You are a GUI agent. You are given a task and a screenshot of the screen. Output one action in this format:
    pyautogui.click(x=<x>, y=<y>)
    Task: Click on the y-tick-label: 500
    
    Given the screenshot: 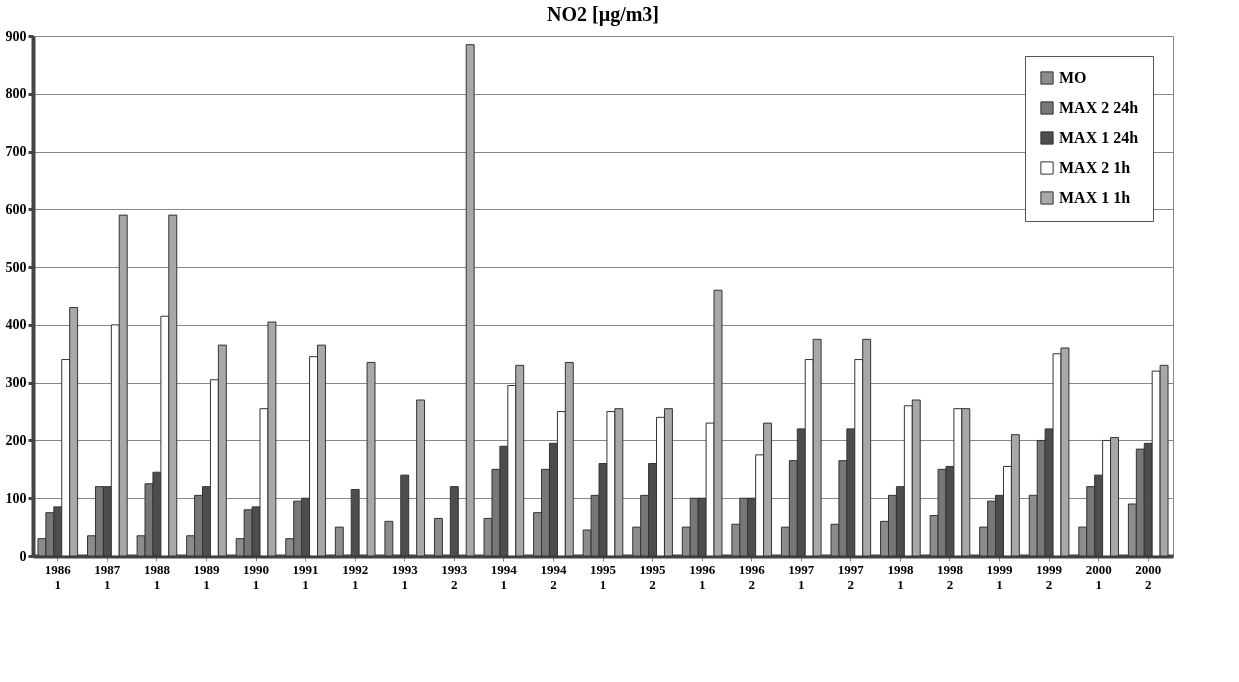 What is the action you would take?
    pyautogui.click(x=16, y=267)
    